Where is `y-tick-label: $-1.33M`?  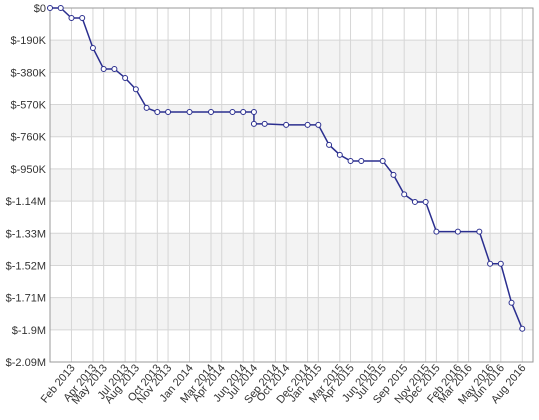 y-tick-label: $-1.33M is located at coordinates (26, 234).